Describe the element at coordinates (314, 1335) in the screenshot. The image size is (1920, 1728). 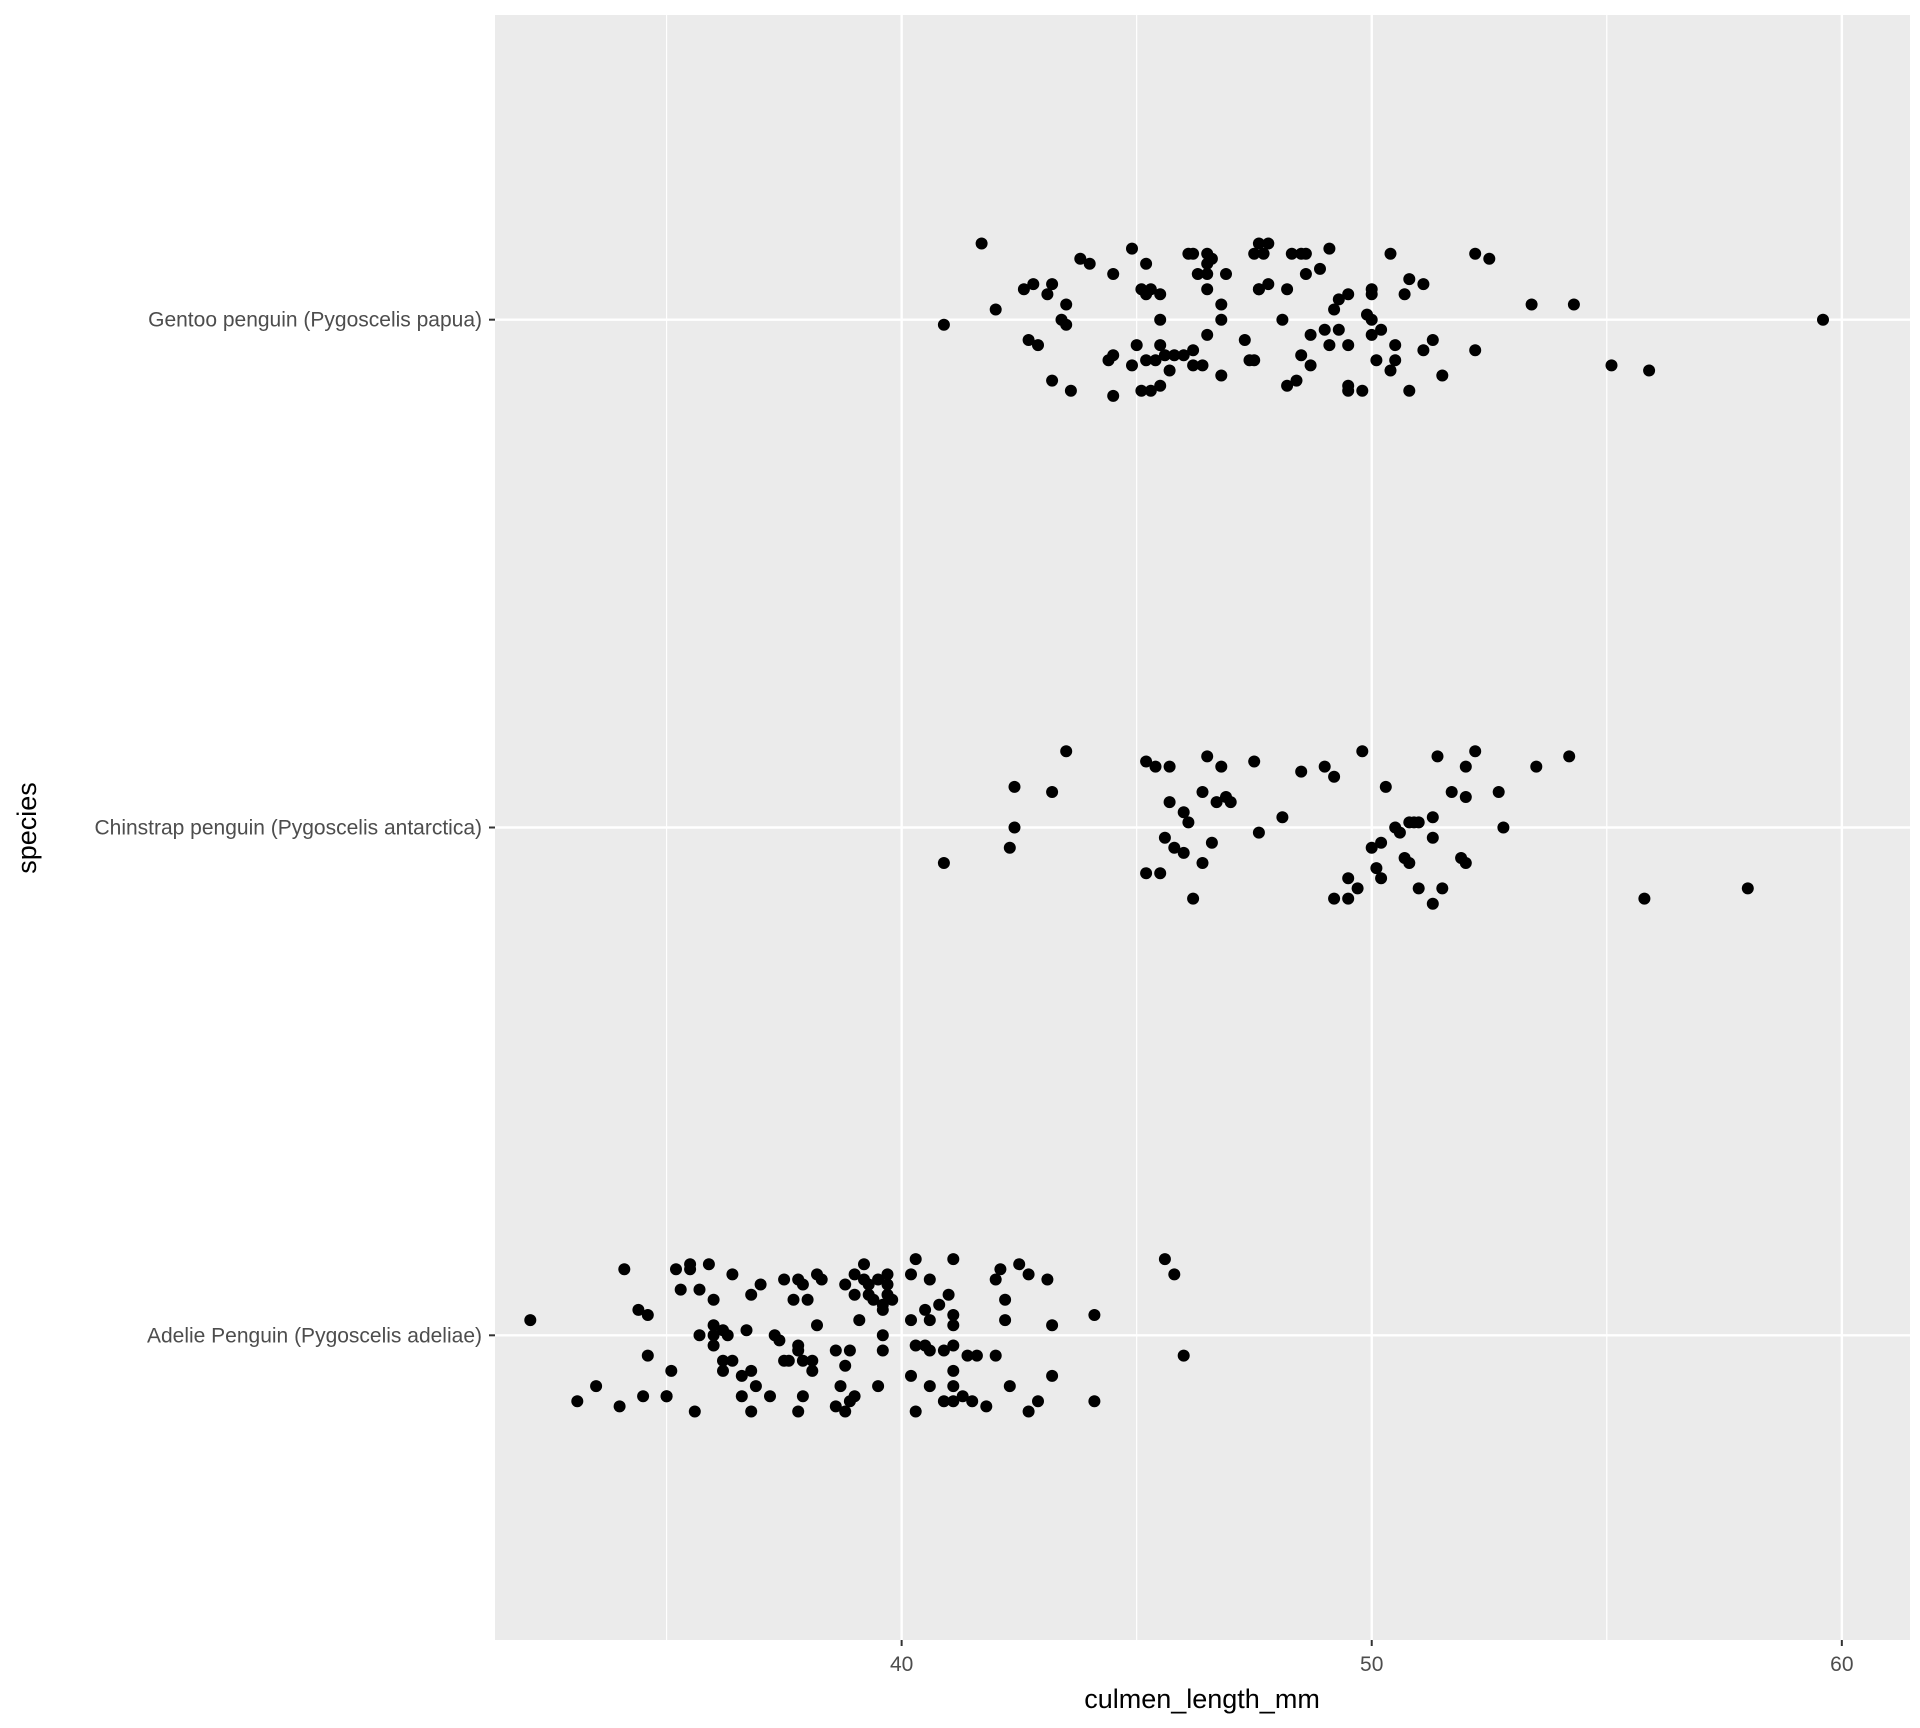
I see `y-tick-label: Adelie Penguin (Pygoscelis adeliae)` at that location.